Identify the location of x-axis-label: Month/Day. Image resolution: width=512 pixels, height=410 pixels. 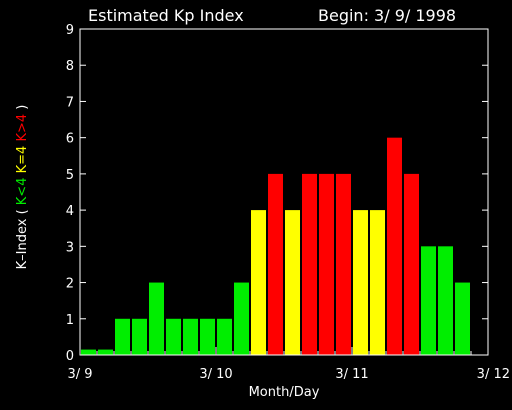
(284, 392).